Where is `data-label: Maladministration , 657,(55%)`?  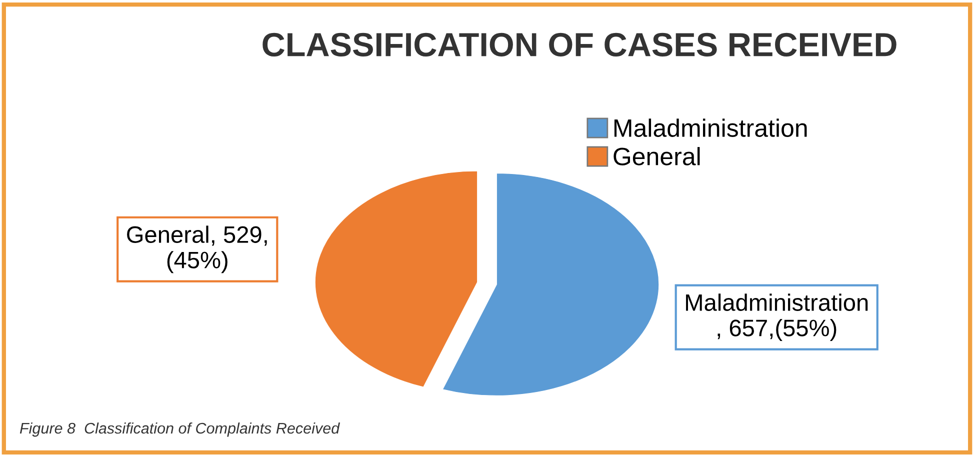
data-label: Maladministration , 657,(55%) is located at coordinates (777, 318).